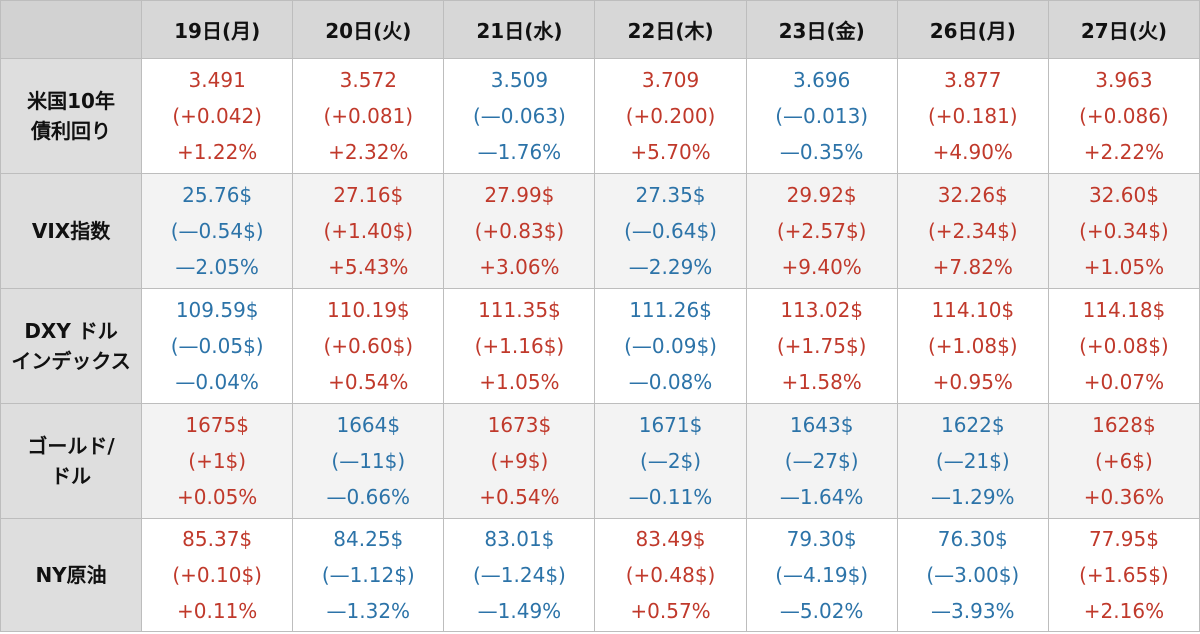 The width and height of the screenshot is (1200, 634). What do you see at coordinates (519, 310) in the screenshot?
I see `cell-value: 111.35$` at bounding box center [519, 310].